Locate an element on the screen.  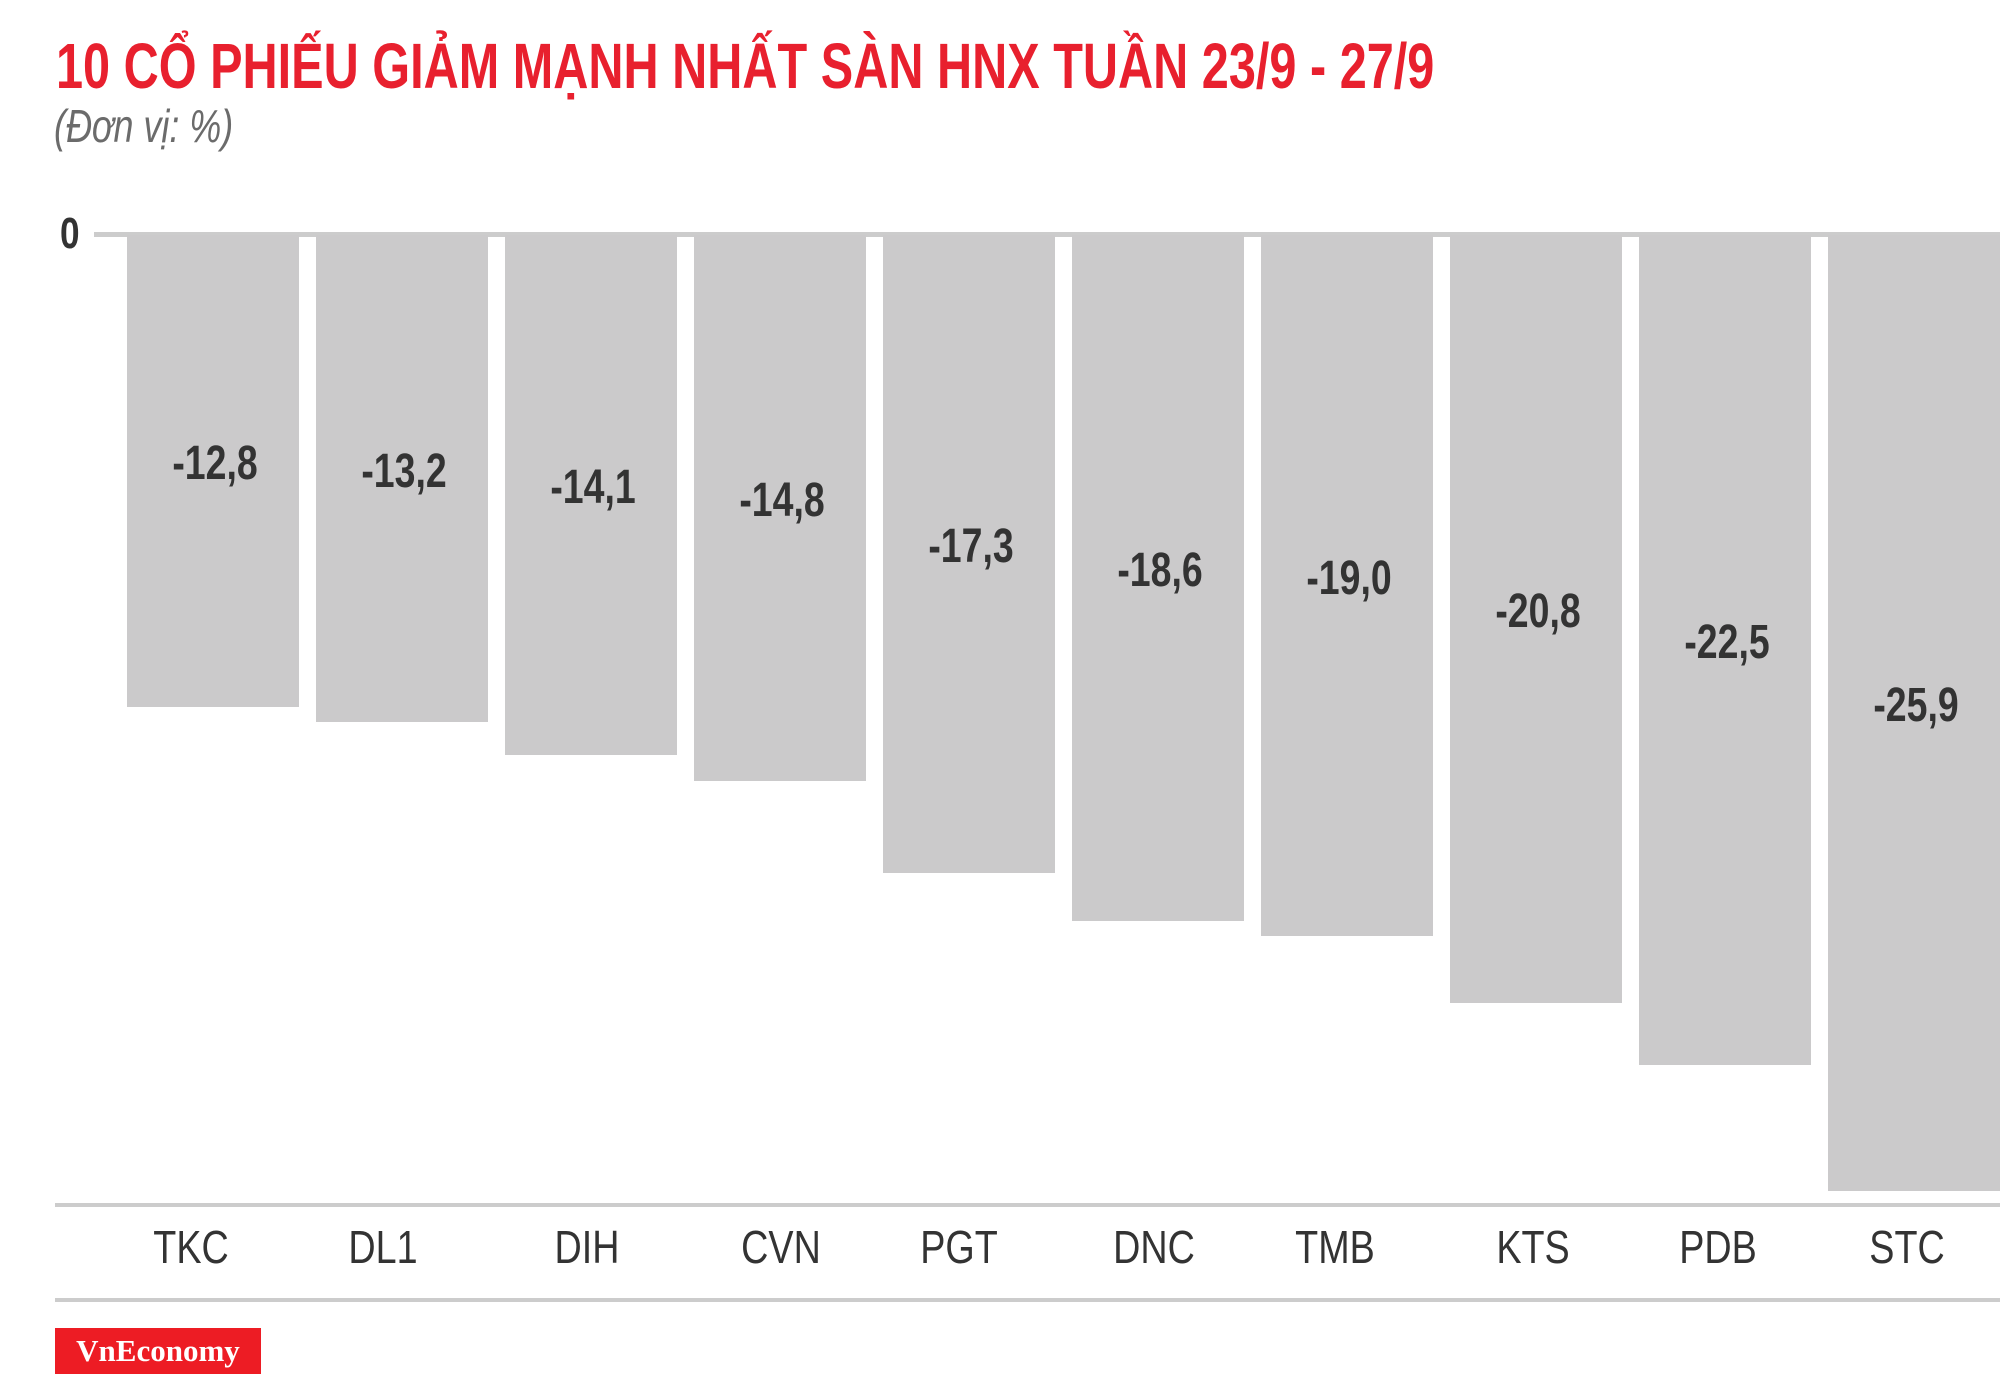
value-label: -12,8 is located at coordinates (215, 464).